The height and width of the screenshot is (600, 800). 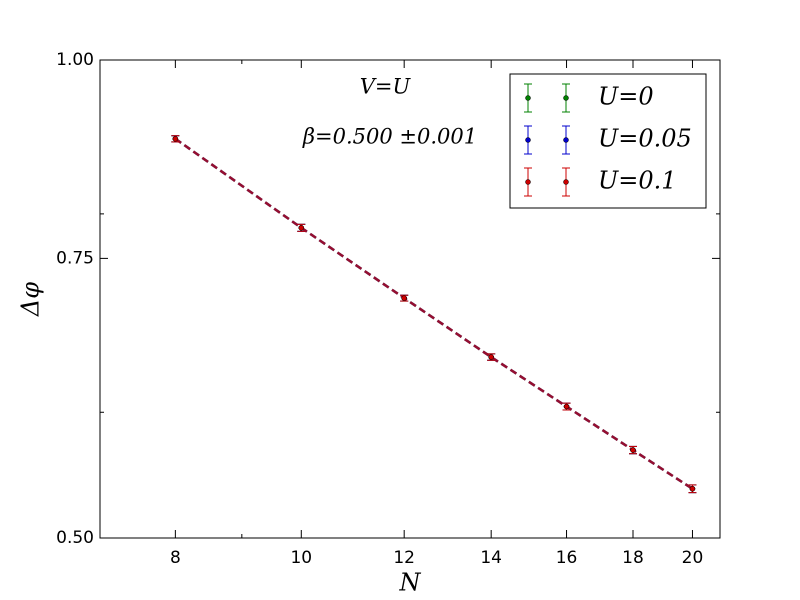 What do you see at coordinates (386, 87) in the screenshot?
I see `annotation: V=U` at bounding box center [386, 87].